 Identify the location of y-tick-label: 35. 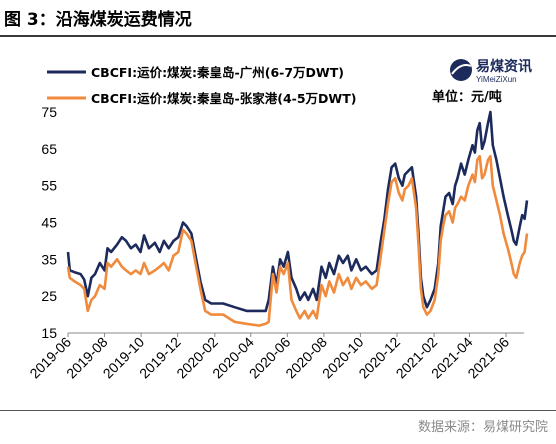
(49, 259).